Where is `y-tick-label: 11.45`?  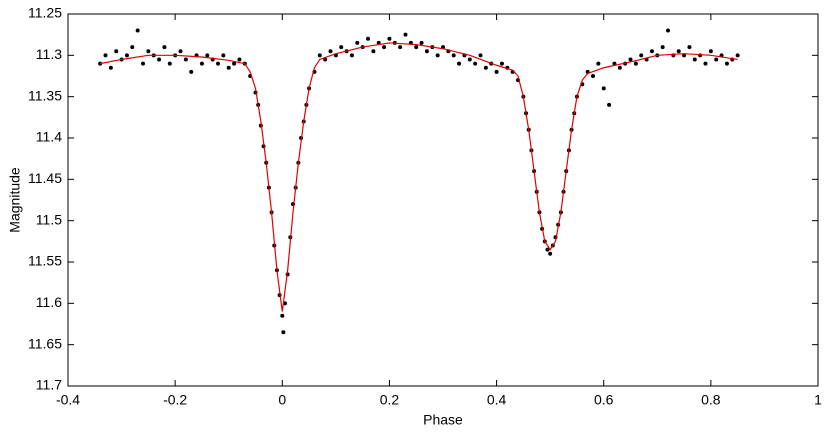 y-tick-label: 11.45 is located at coordinates (45, 178).